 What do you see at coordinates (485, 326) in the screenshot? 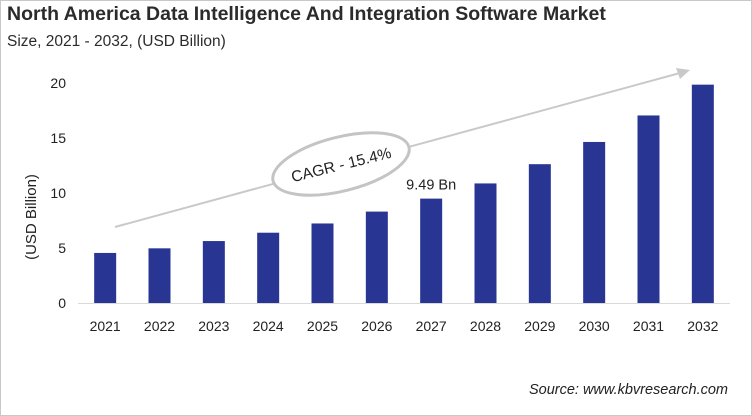
I see `x-tick-label: 2028` at bounding box center [485, 326].